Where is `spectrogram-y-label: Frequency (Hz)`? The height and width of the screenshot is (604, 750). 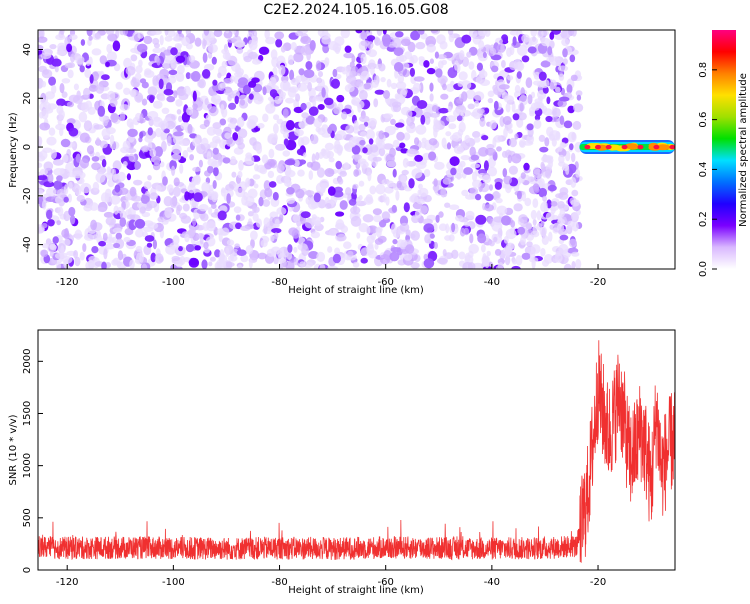
spectrogram-y-label: Frequency (Hz) is located at coordinates (13, 150).